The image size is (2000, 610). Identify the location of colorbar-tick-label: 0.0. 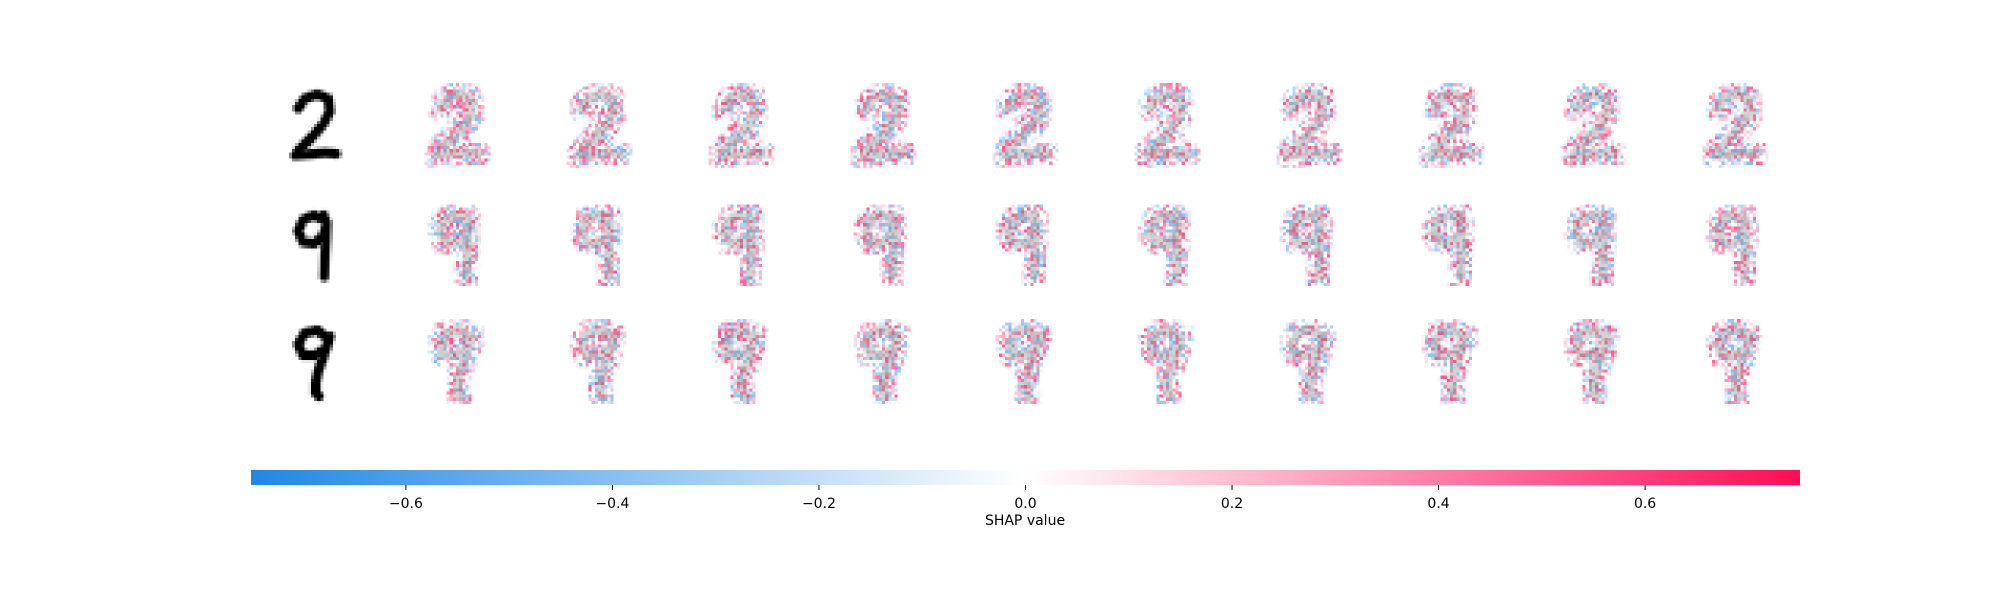
(1025, 504).